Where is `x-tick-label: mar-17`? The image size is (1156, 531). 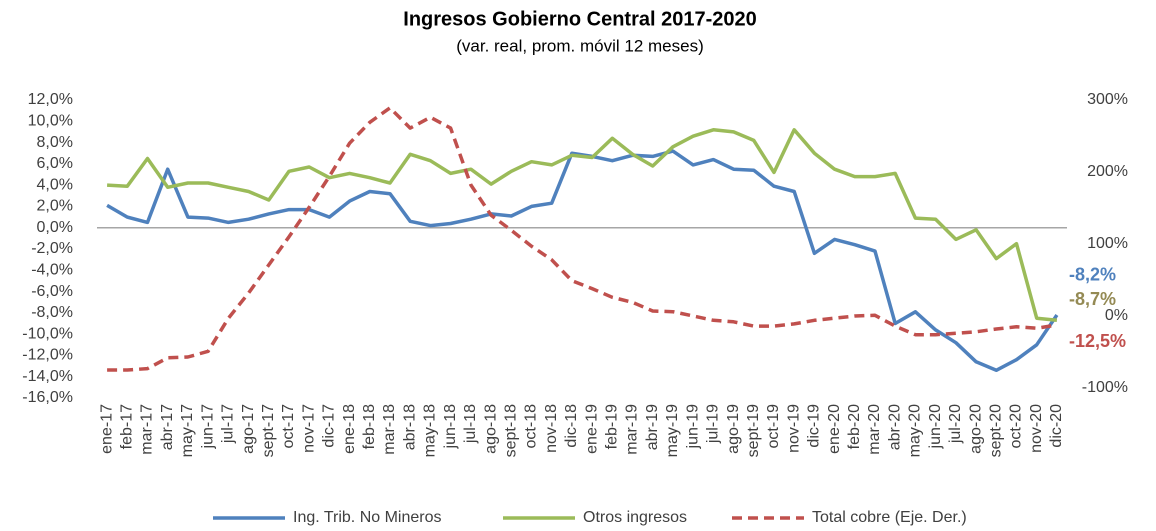
x-tick-label: mar-17 is located at coordinates (147, 429).